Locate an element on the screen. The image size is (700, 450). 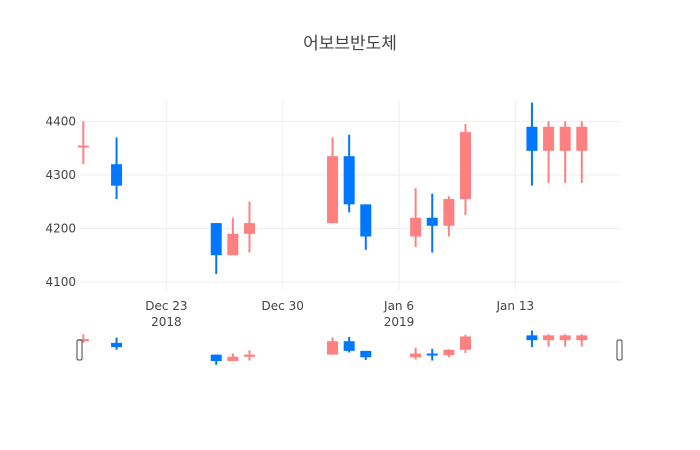
y-tick-label: 4400 is located at coordinates (60, 121).